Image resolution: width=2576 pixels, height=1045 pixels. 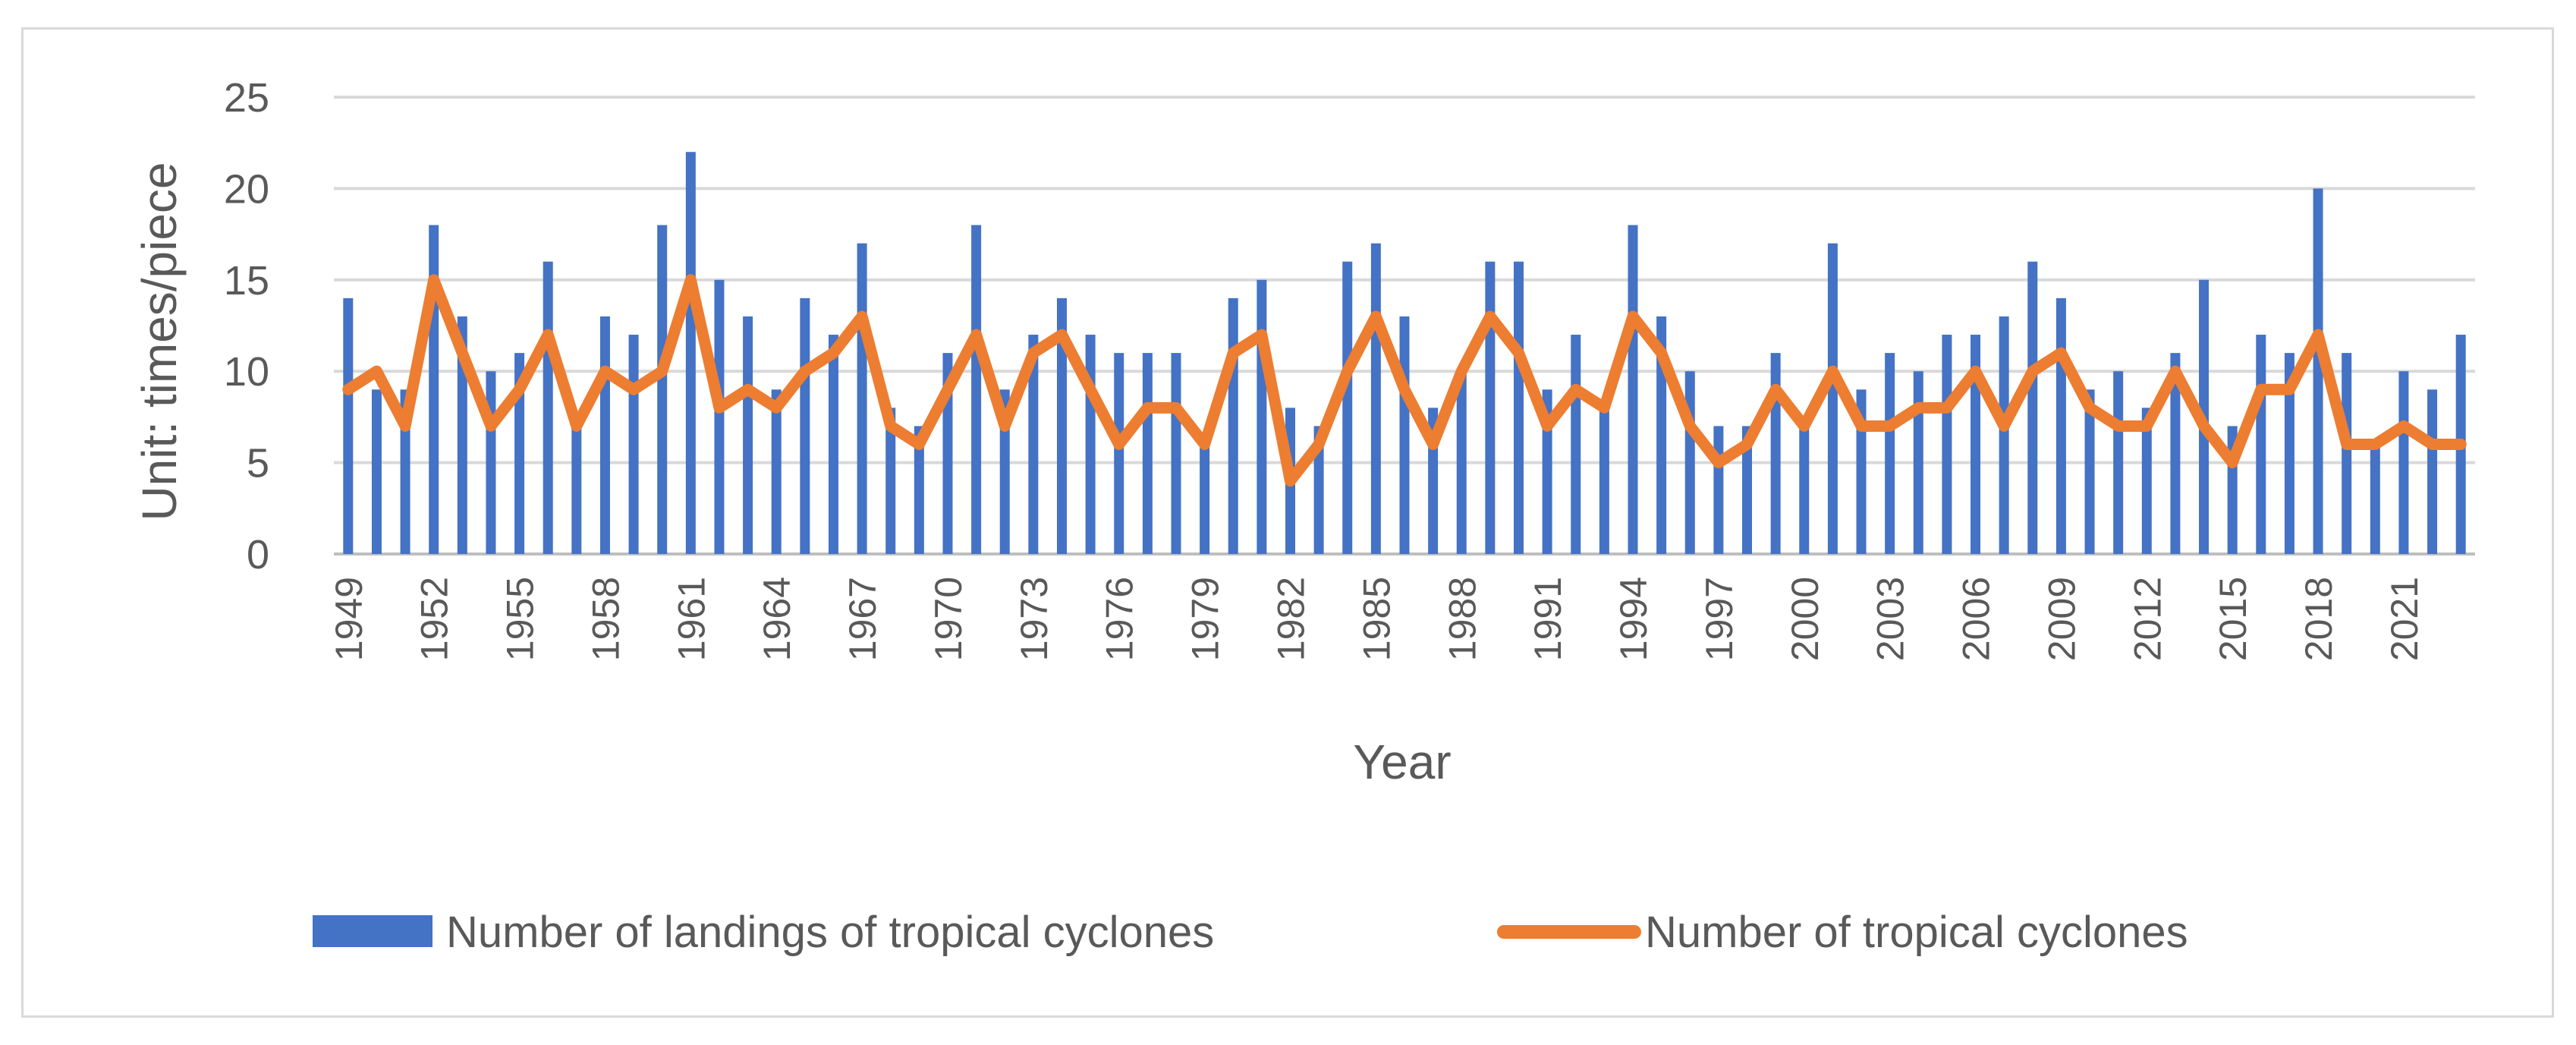 What do you see at coordinates (2118, 462) in the screenshot?
I see `bar-2011` at bounding box center [2118, 462].